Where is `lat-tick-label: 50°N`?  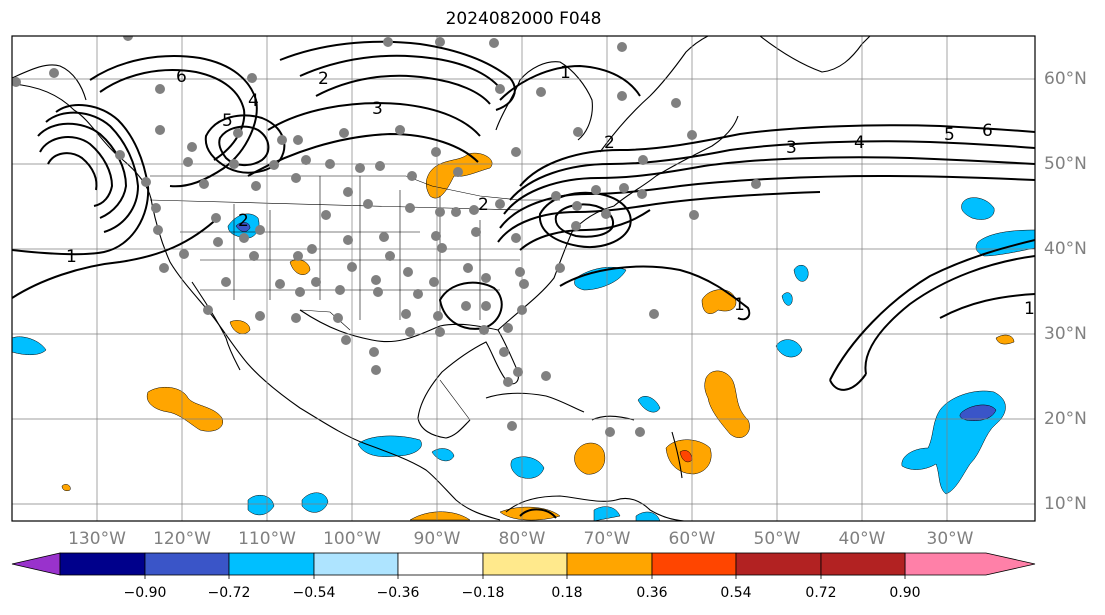 lat-tick-label: 50°N is located at coordinates (1065, 164).